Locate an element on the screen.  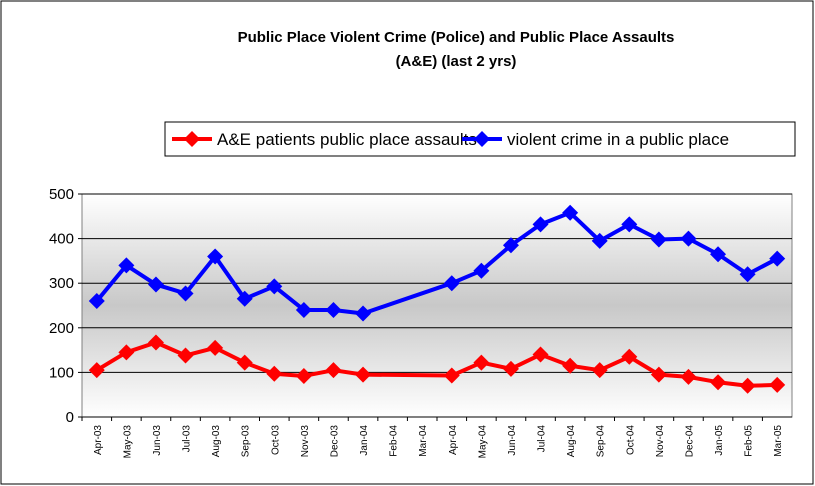
x-tick-label: Oct-04 is located at coordinates (630, 440).